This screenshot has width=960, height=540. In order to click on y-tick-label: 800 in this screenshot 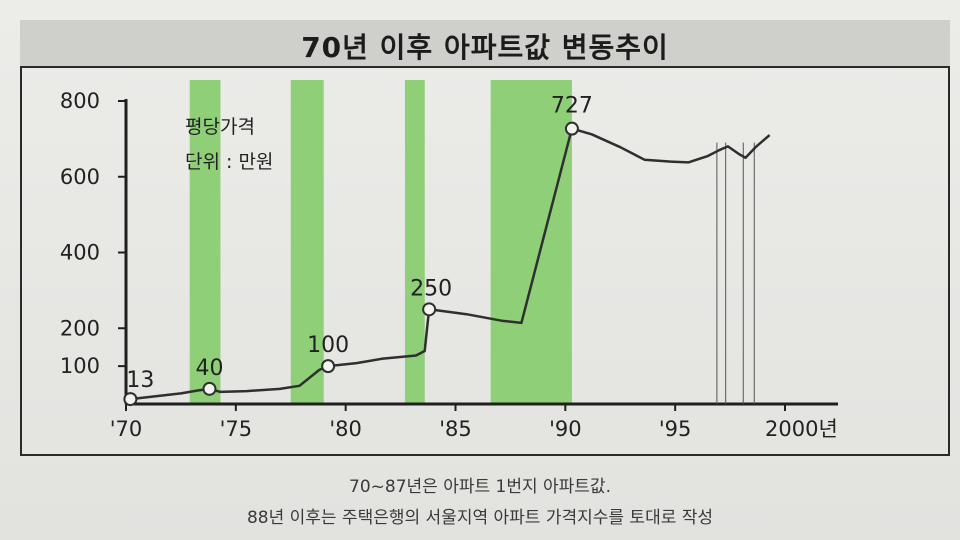, I will do `click(80, 101)`.